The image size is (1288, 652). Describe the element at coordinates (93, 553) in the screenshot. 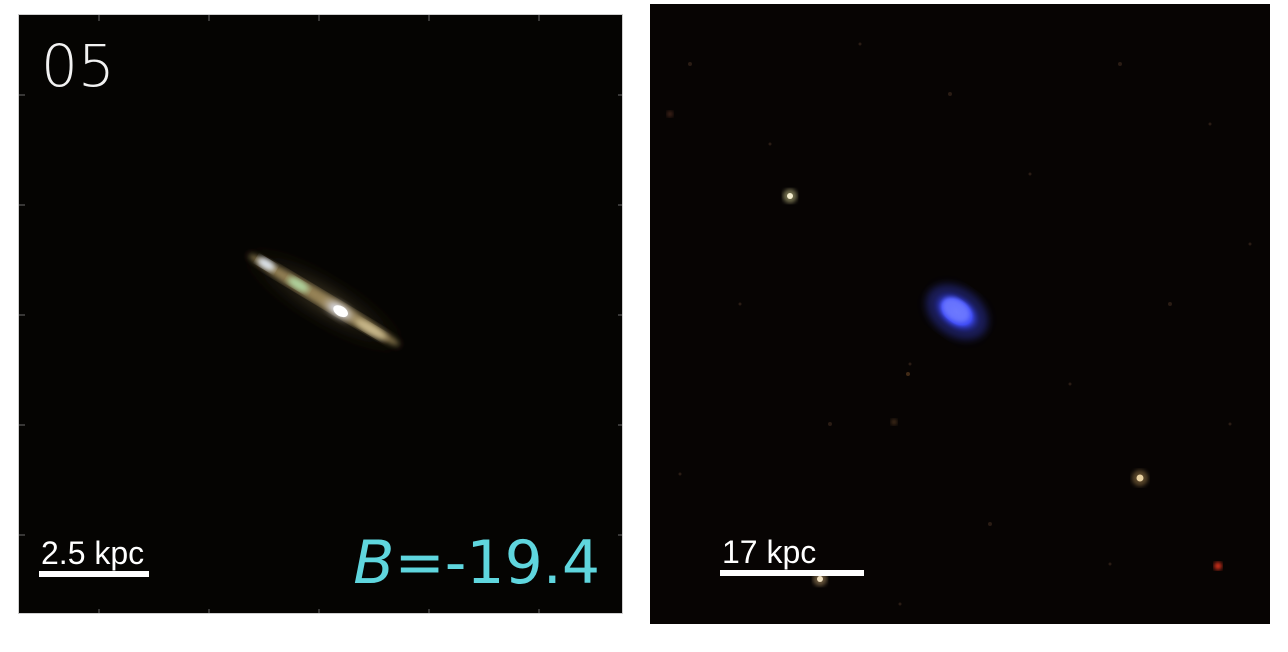

I see `scale-bar-label: 2.5 kpc` at that location.